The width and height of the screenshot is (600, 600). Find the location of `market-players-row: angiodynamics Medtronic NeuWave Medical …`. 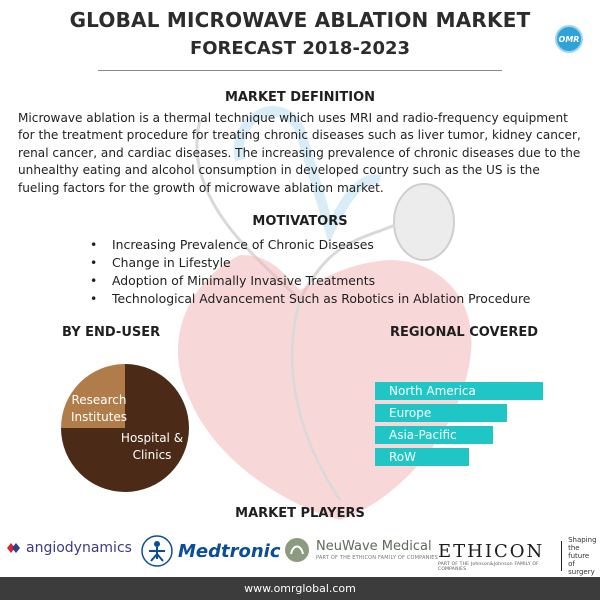

market-players-row: angiodynamics Medtronic NeuWave Medical … is located at coordinates (300, 553).